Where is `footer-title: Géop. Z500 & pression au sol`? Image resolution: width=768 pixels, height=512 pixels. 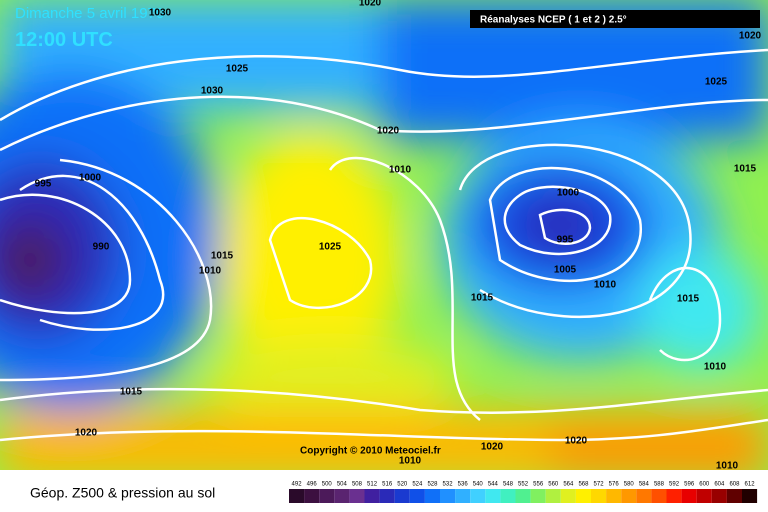
footer-title: Géop. Z500 & pression au sol is located at coordinates (122, 493).